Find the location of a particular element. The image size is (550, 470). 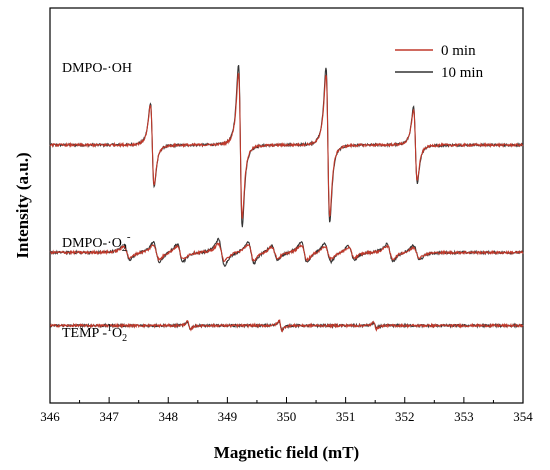

legend-label-1: 10 min is located at coordinates (462, 73).